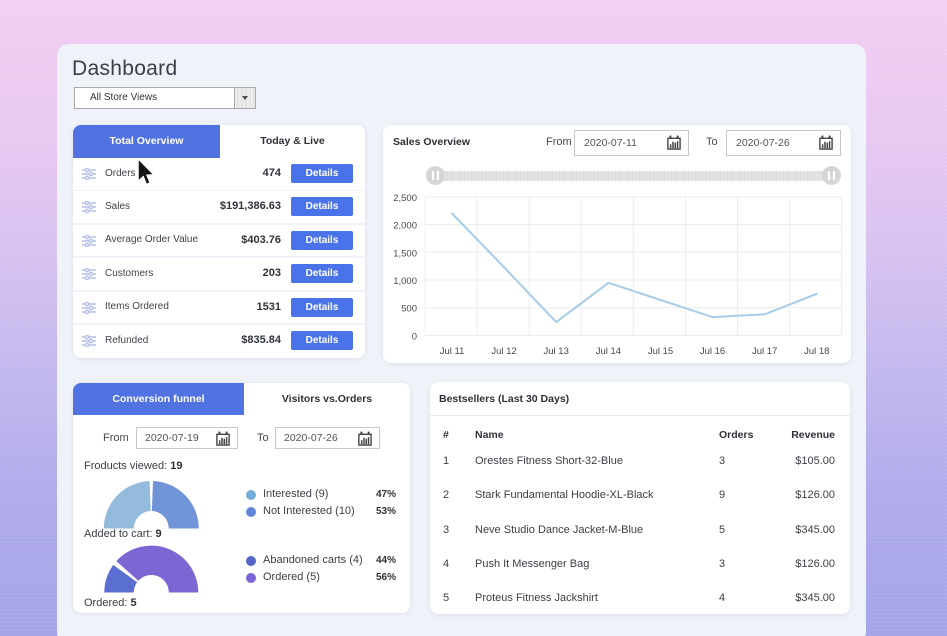 This screenshot has width=947, height=636. I want to click on svg-text: Jul 11, so click(452, 351).